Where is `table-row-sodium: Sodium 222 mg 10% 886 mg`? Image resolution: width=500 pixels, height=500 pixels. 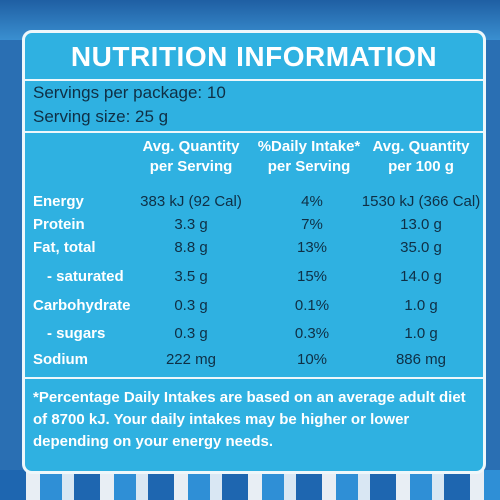
table-row-sodium: Sodium 222 mg 10% 886 mg is located at coordinates (254, 363).